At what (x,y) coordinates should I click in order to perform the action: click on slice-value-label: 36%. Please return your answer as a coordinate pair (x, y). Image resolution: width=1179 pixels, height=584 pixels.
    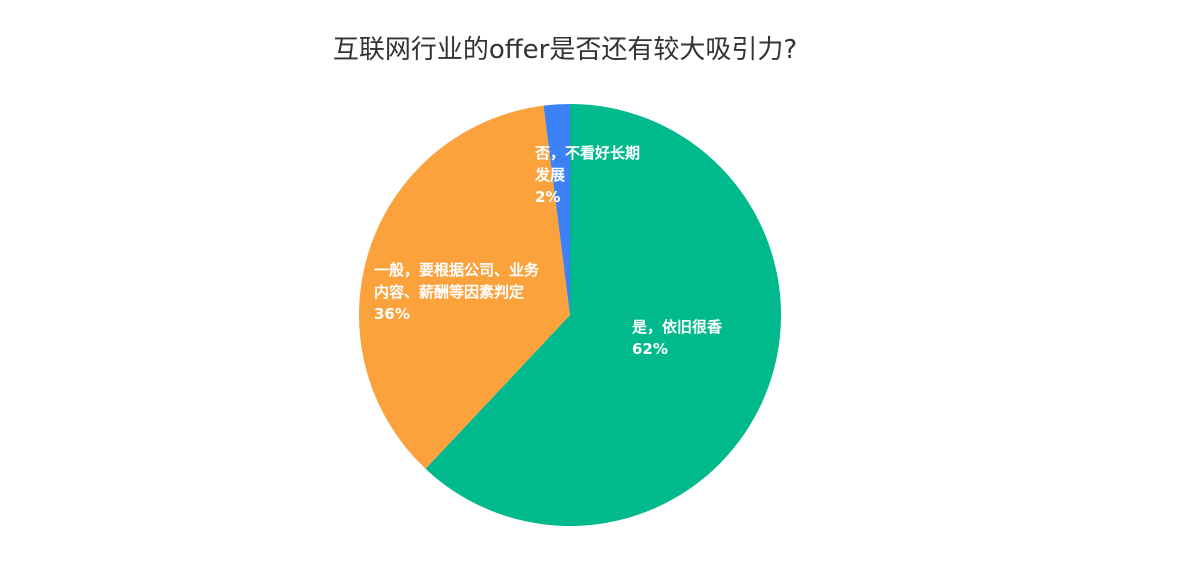
    Looking at the image, I should click on (392, 314).